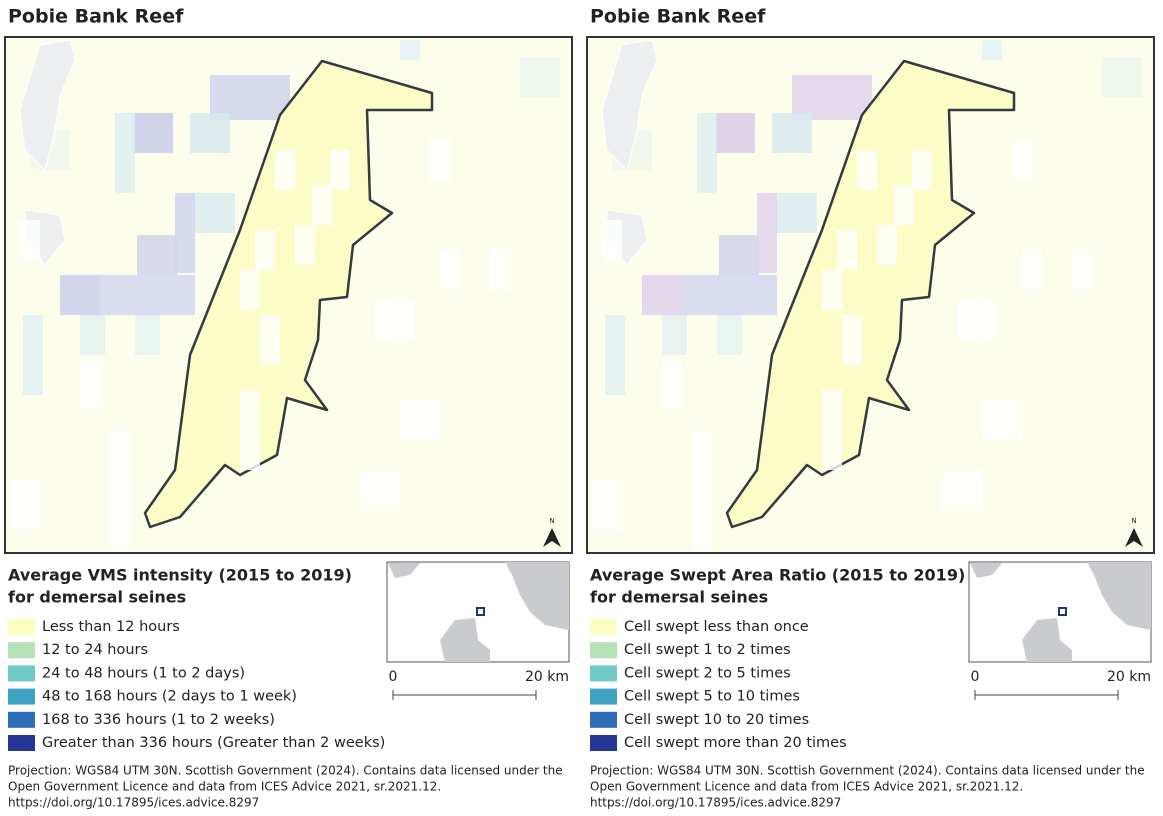  Describe the element at coordinates (707, 673) in the screenshot. I see `legend-label: Cell swept 2 to 5 times` at that location.